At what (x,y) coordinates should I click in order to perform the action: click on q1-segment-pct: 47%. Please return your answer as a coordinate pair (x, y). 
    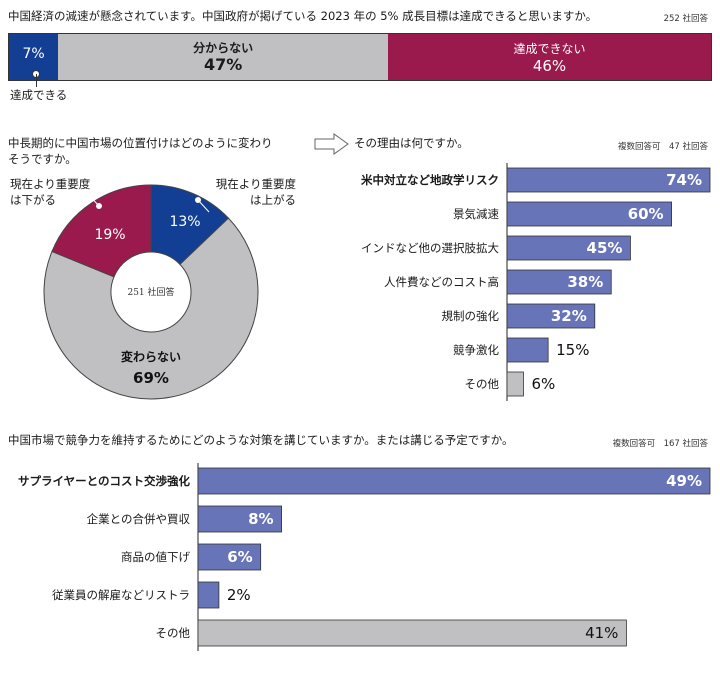
    Looking at the image, I should click on (223, 64).